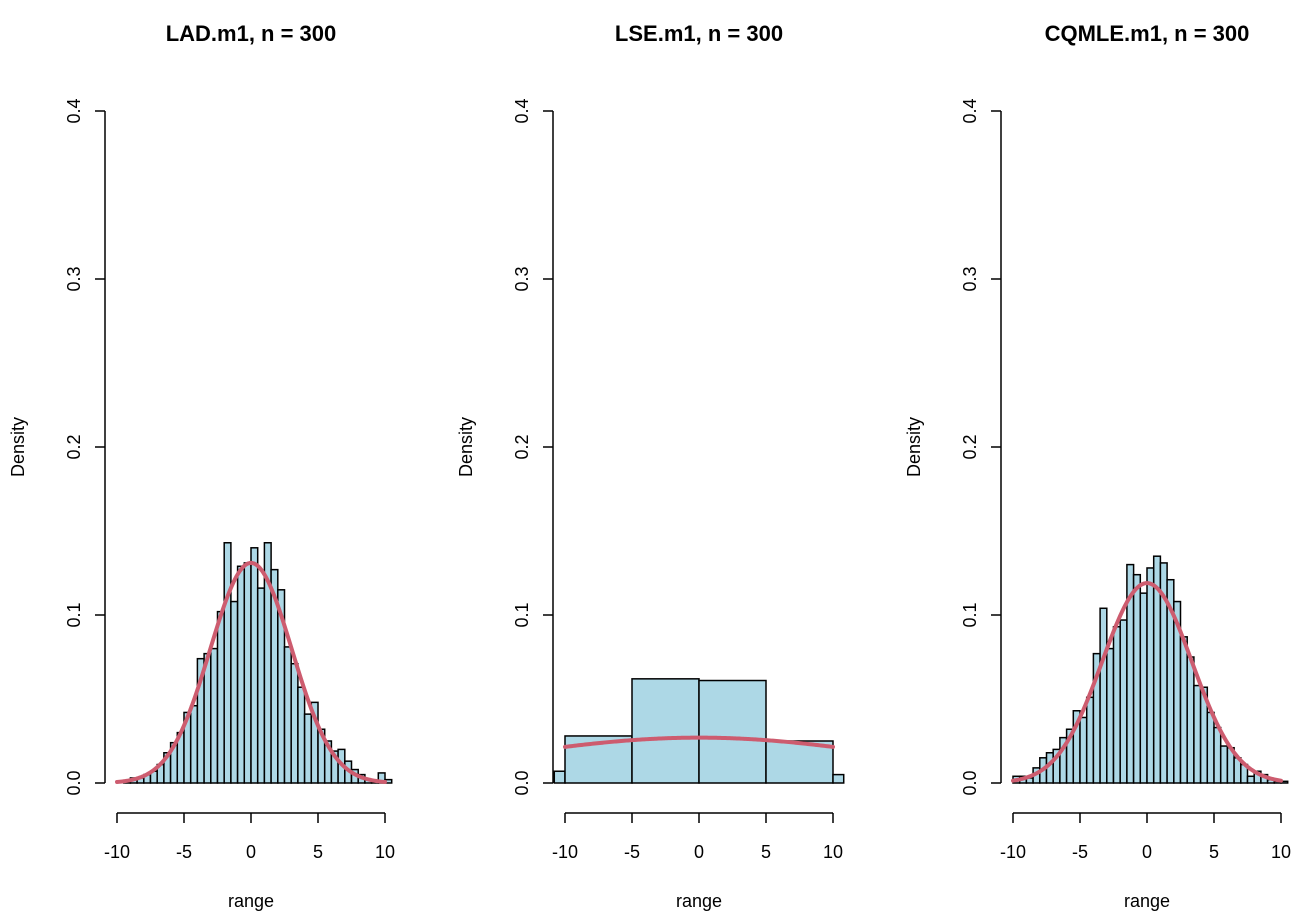 The height and width of the screenshot is (914, 1308). Describe the element at coordinates (251, 33) in the screenshot. I see `panel-title: LAD.m1, n = 300` at that location.